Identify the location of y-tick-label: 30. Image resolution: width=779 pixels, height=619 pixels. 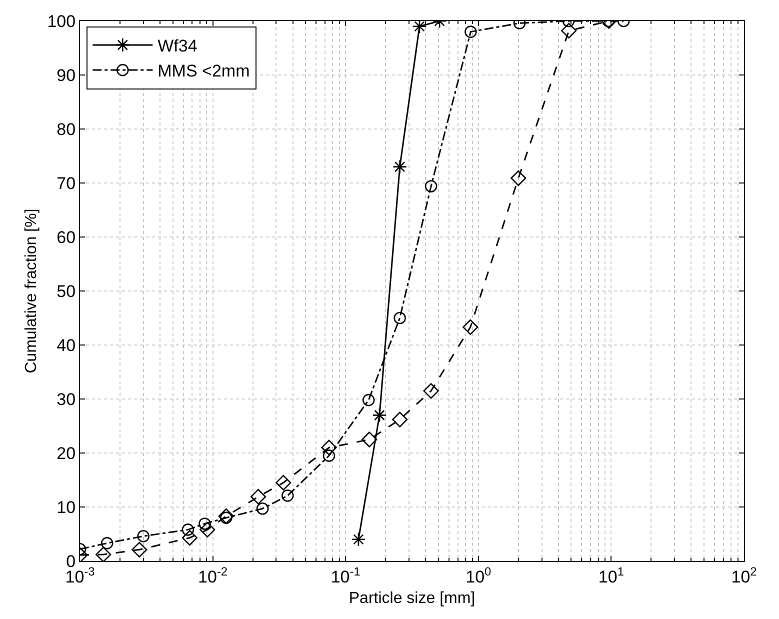
(66, 399).